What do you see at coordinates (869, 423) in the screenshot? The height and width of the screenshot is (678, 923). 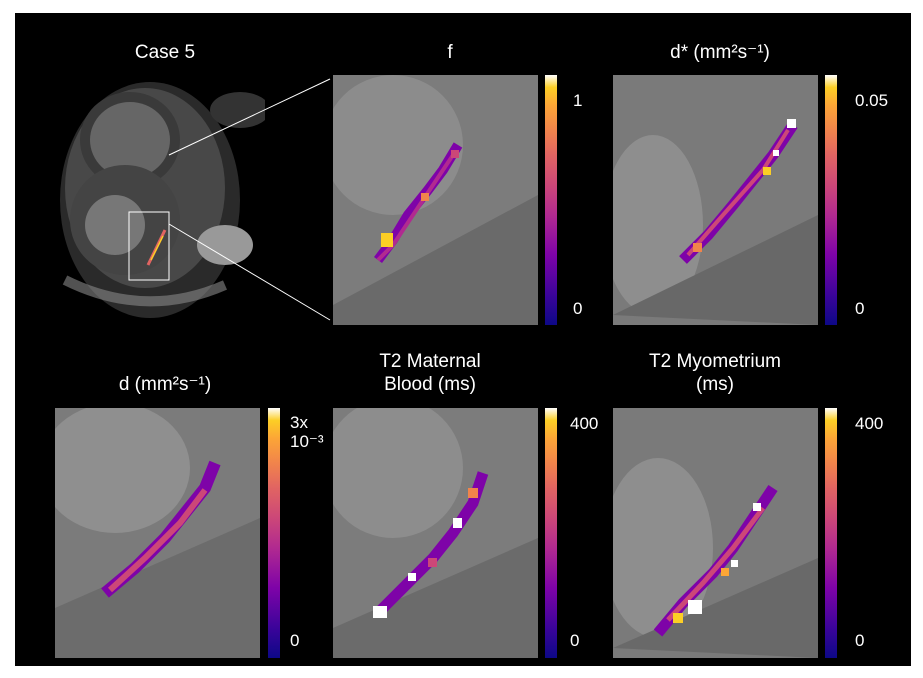 I see `panel-t2my-cbar-max: 400` at bounding box center [869, 423].